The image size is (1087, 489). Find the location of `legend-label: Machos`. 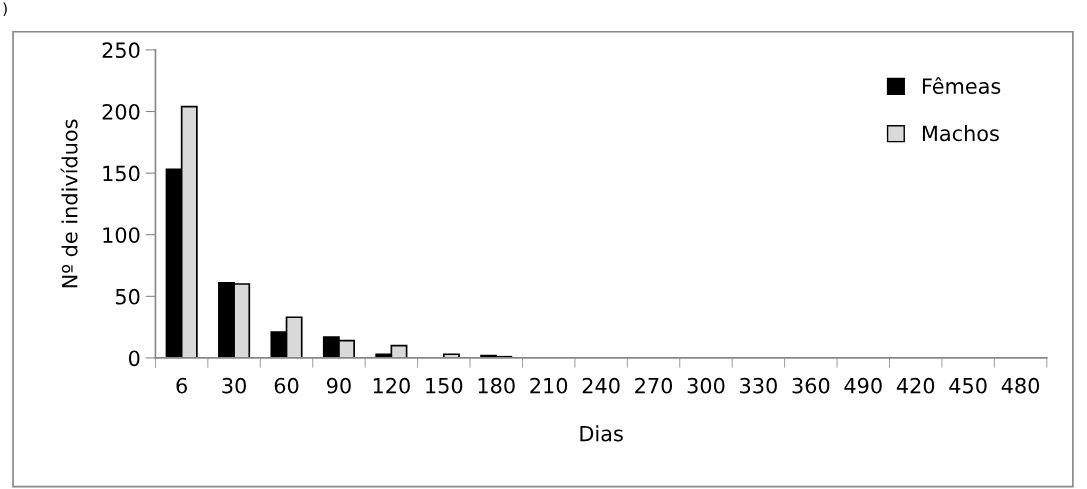

legend-label: Machos is located at coordinates (960, 133).